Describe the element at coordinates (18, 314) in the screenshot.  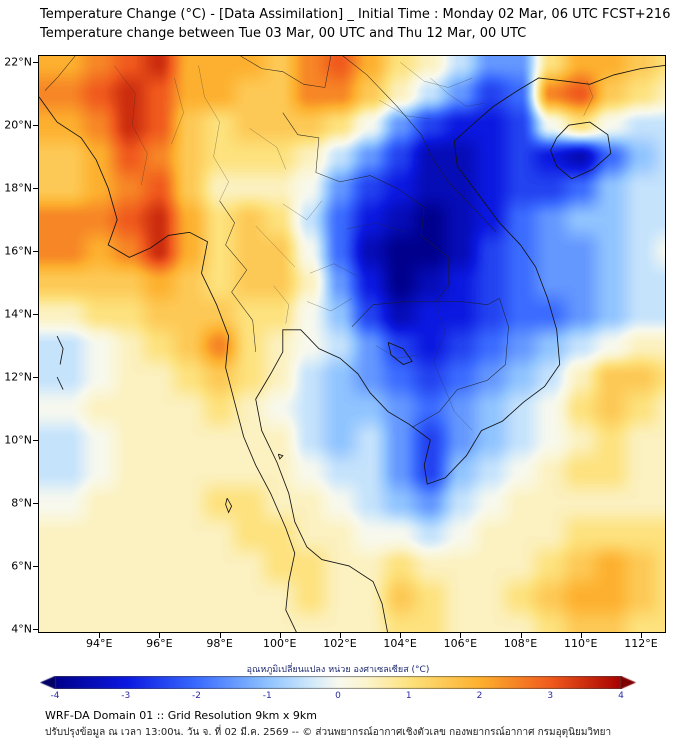
I see `y-axis-tick-label: 14°N` at that location.